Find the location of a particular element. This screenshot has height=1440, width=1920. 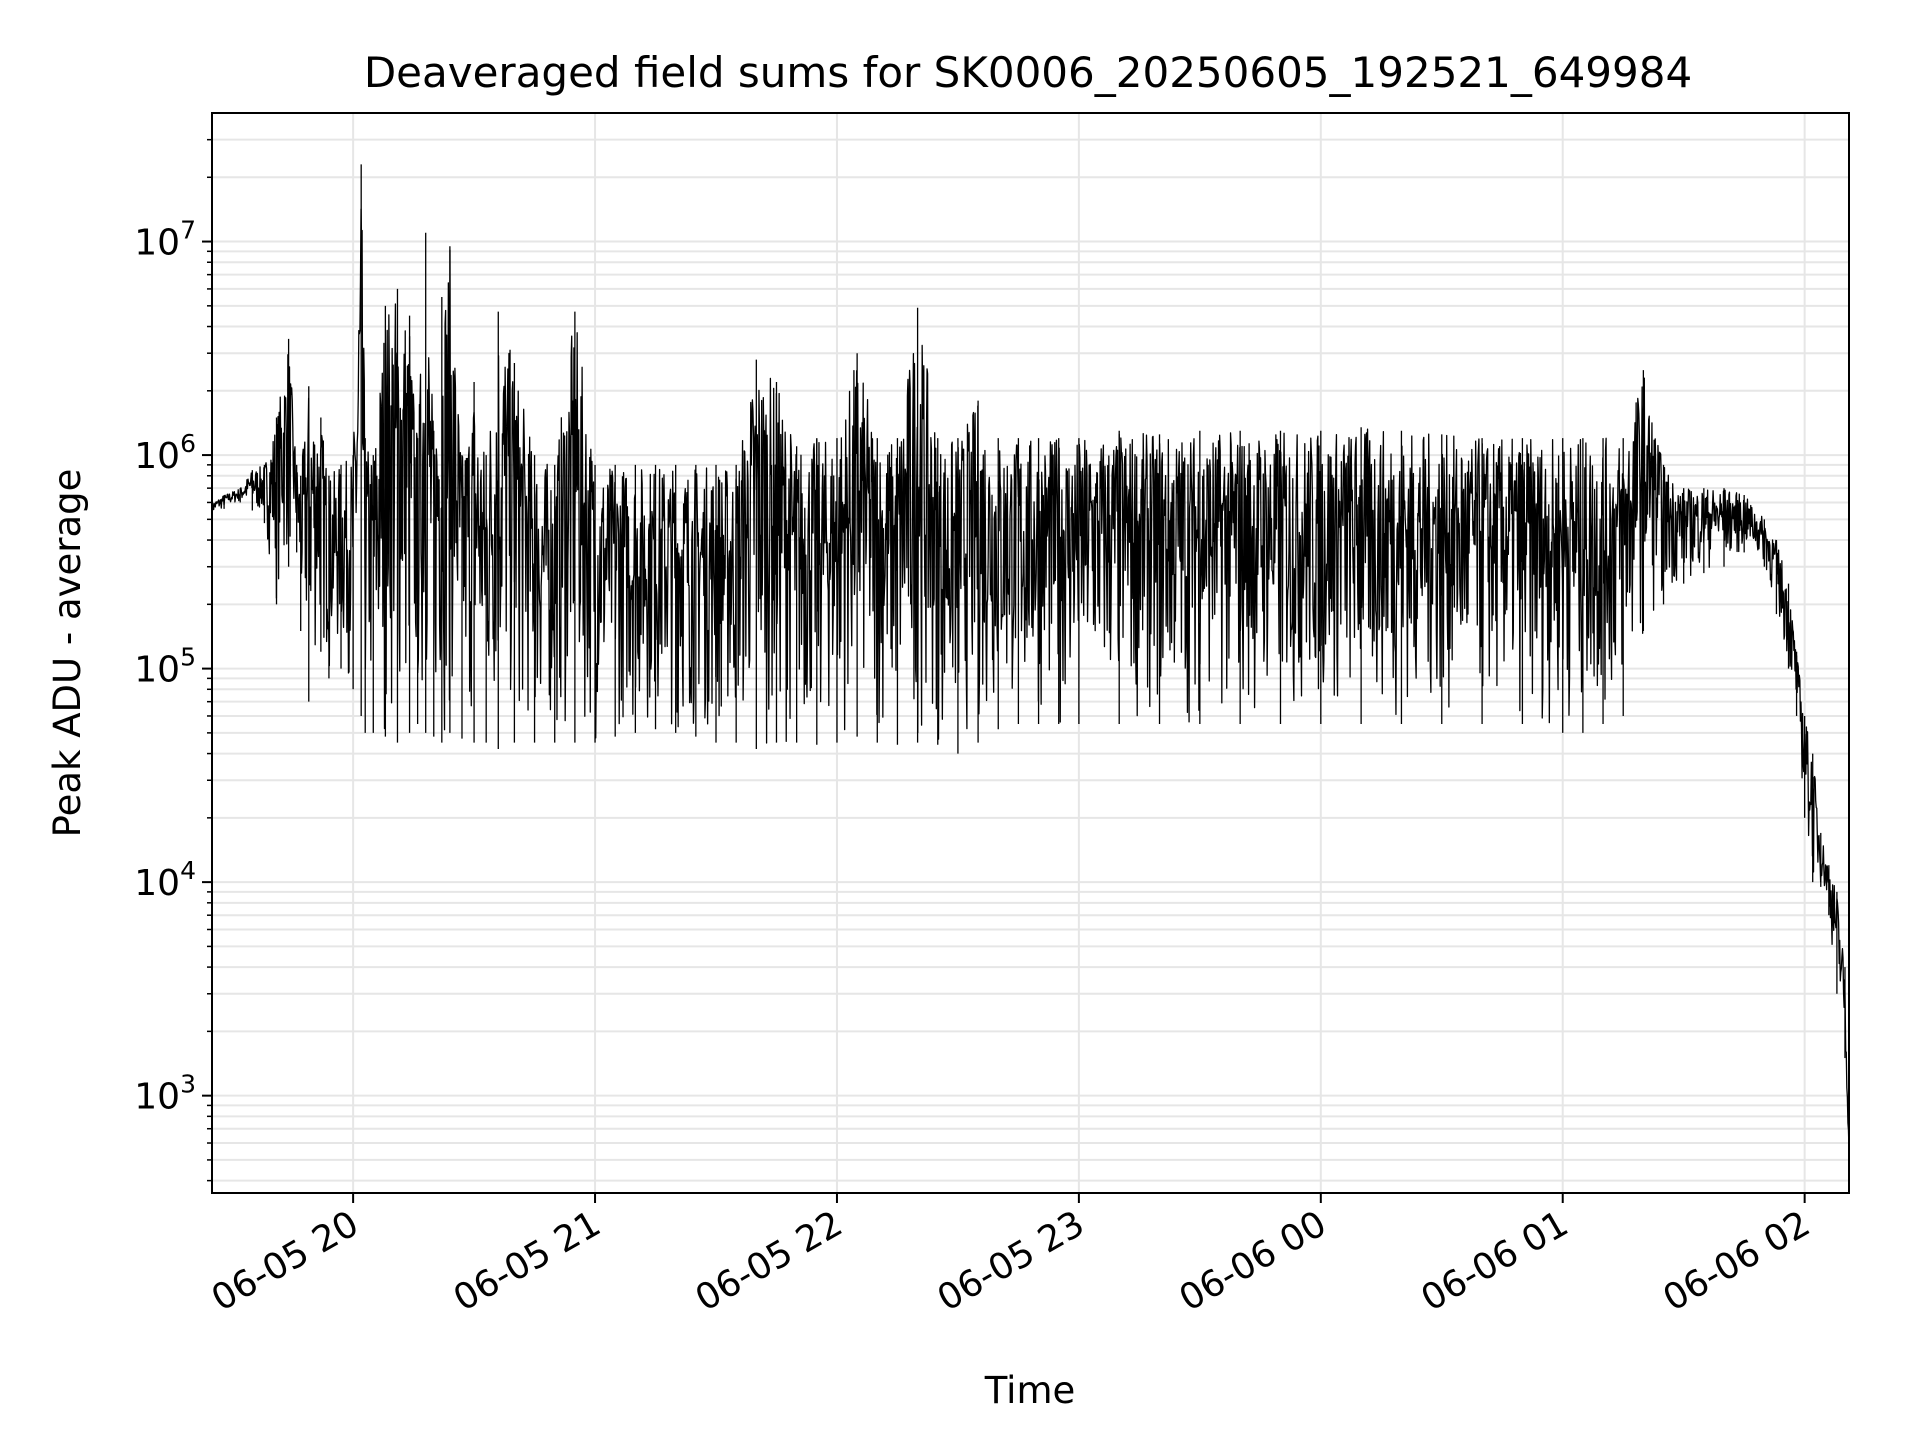

y-tick-label: 10⁶ is located at coordinates (165, 453).